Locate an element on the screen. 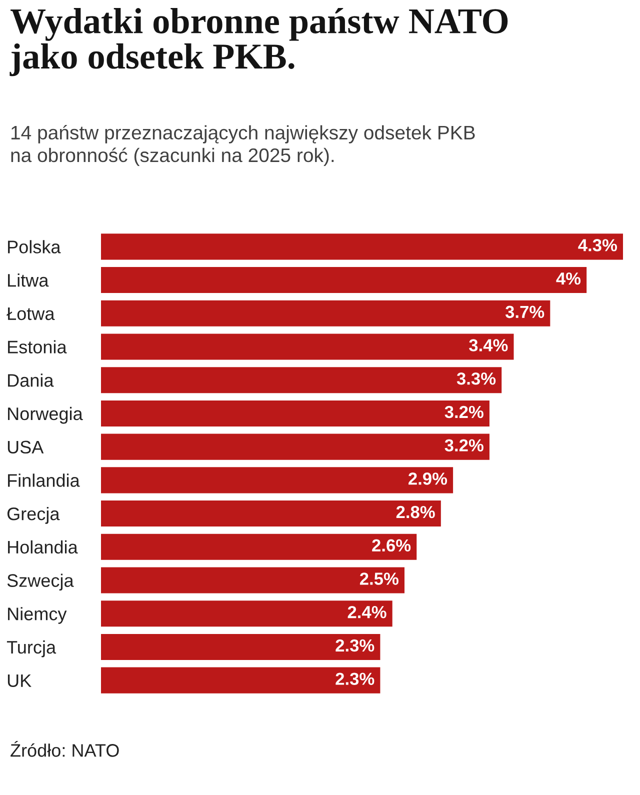 The height and width of the screenshot is (795, 640). data-label: 3.7% is located at coordinates (524, 312).